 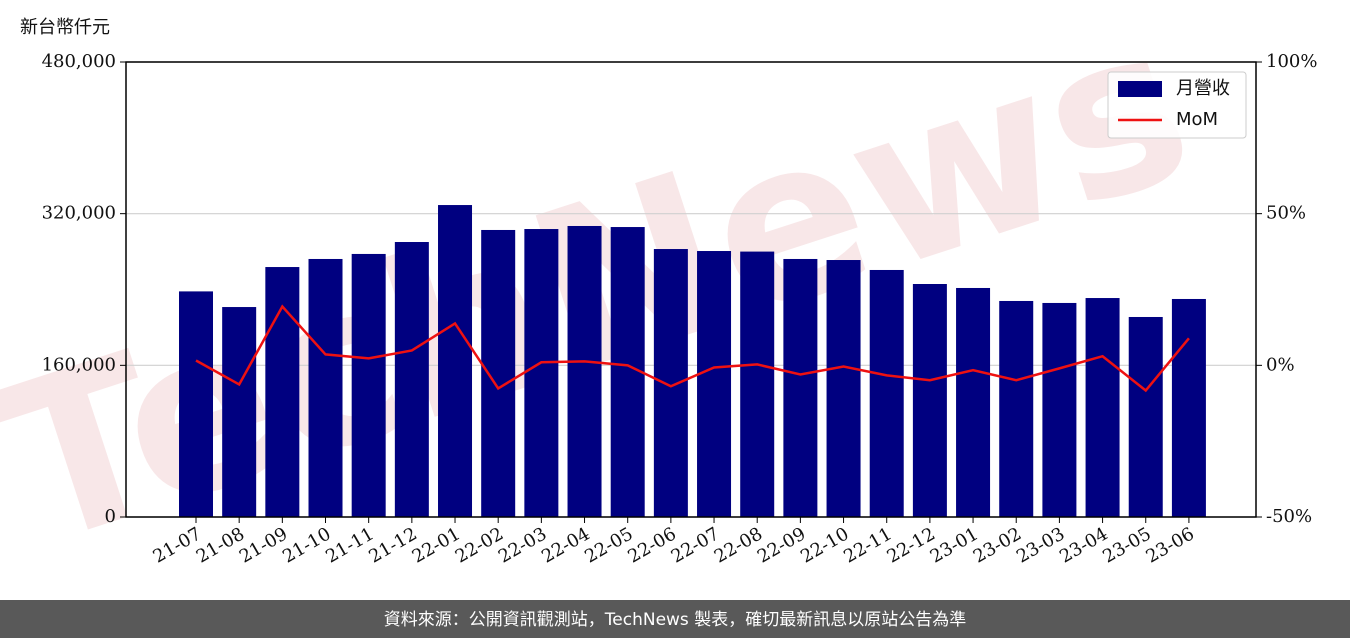 What do you see at coordinates (79, 213) in the screenshot?
I see `y-tick-label: 320,000` at bounding box center [79, 213].